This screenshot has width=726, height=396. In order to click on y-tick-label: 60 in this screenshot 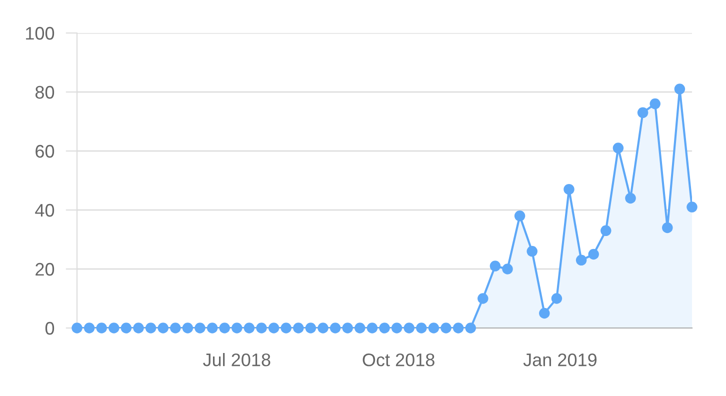, I will do `click(45, 151)`.